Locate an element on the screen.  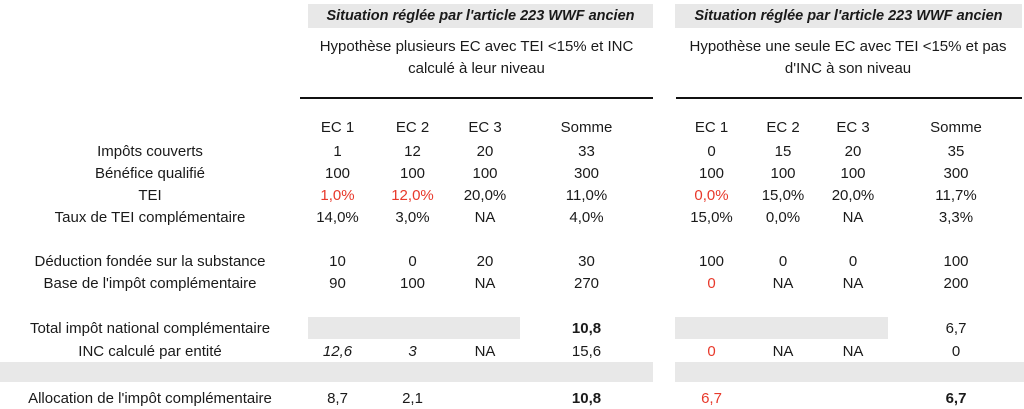
row-label: Impôts couverts is located at coordinates (150, 151).